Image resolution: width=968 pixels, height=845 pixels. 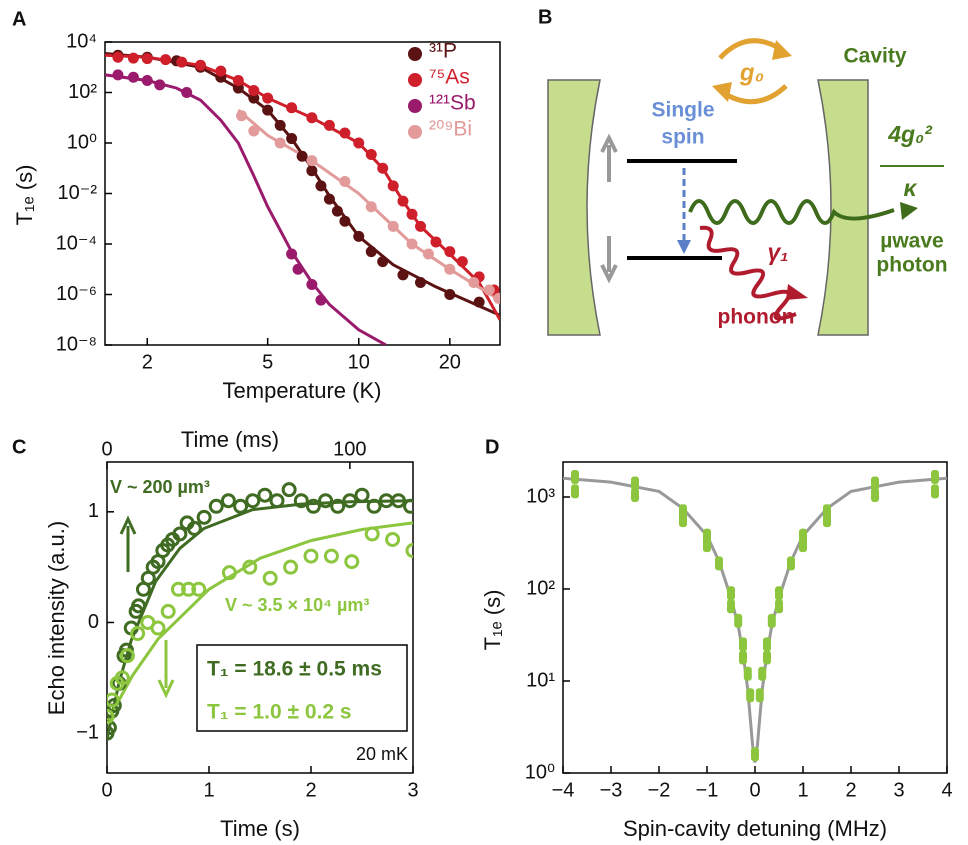 I want to click on y-axis-label: T₁ₑ (s), so click(x=492, y=620).